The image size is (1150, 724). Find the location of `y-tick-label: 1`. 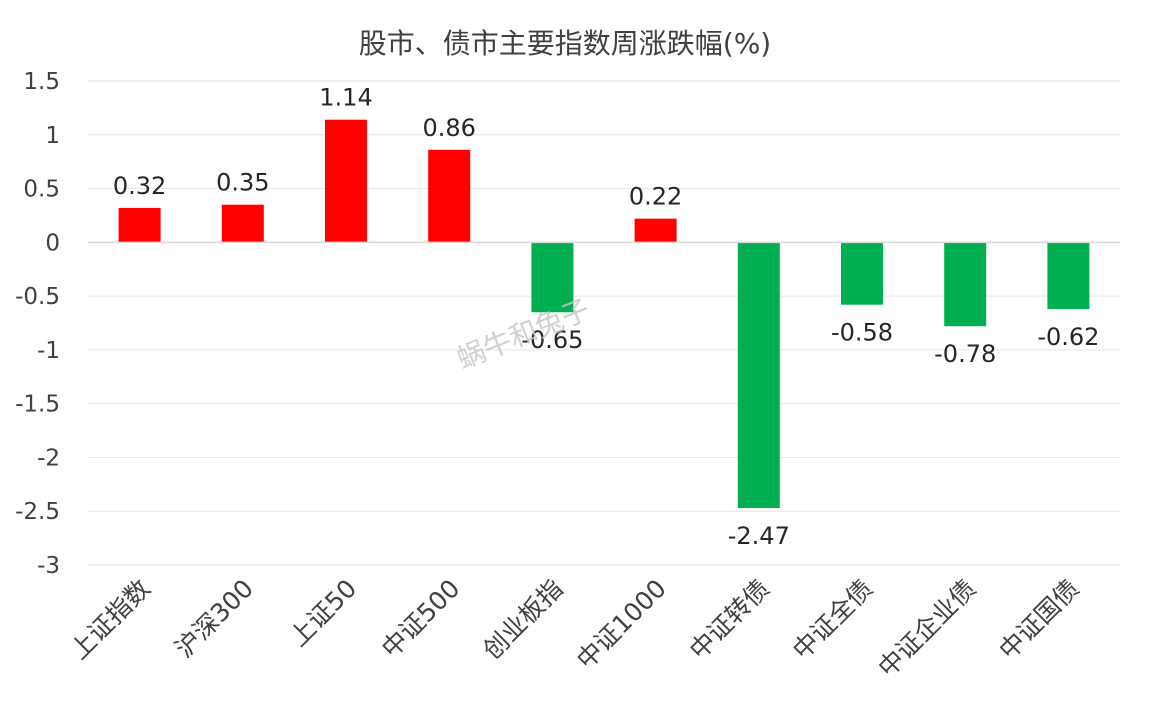

y-tick-label: 1 is located at coordinates (52, 136).